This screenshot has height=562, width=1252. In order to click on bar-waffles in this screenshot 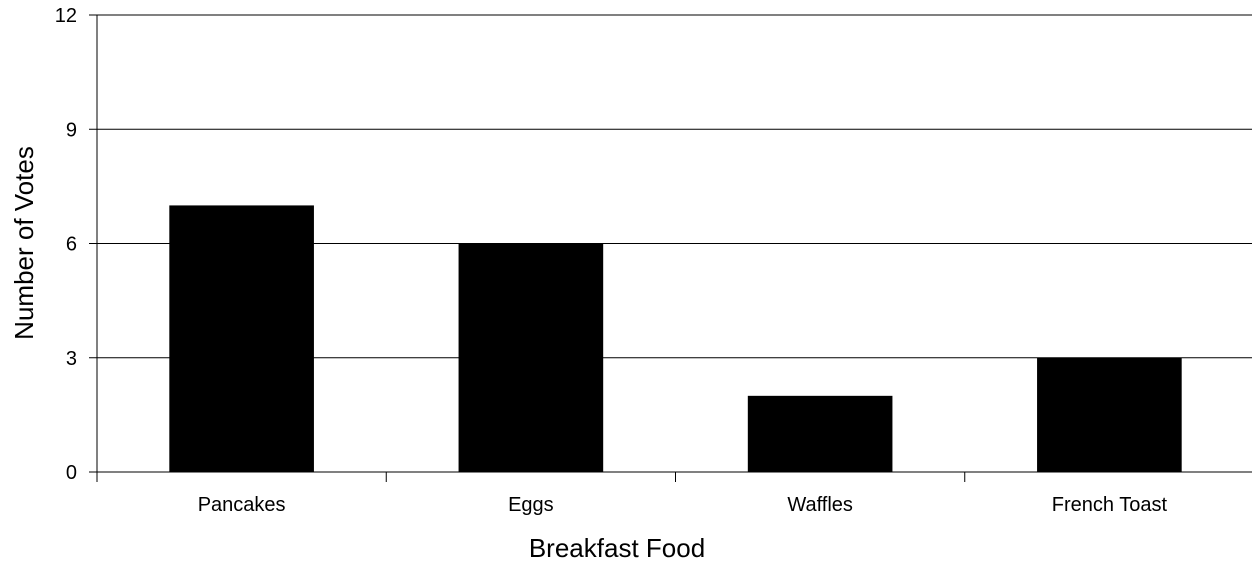, I will do `click(820, 433)`.